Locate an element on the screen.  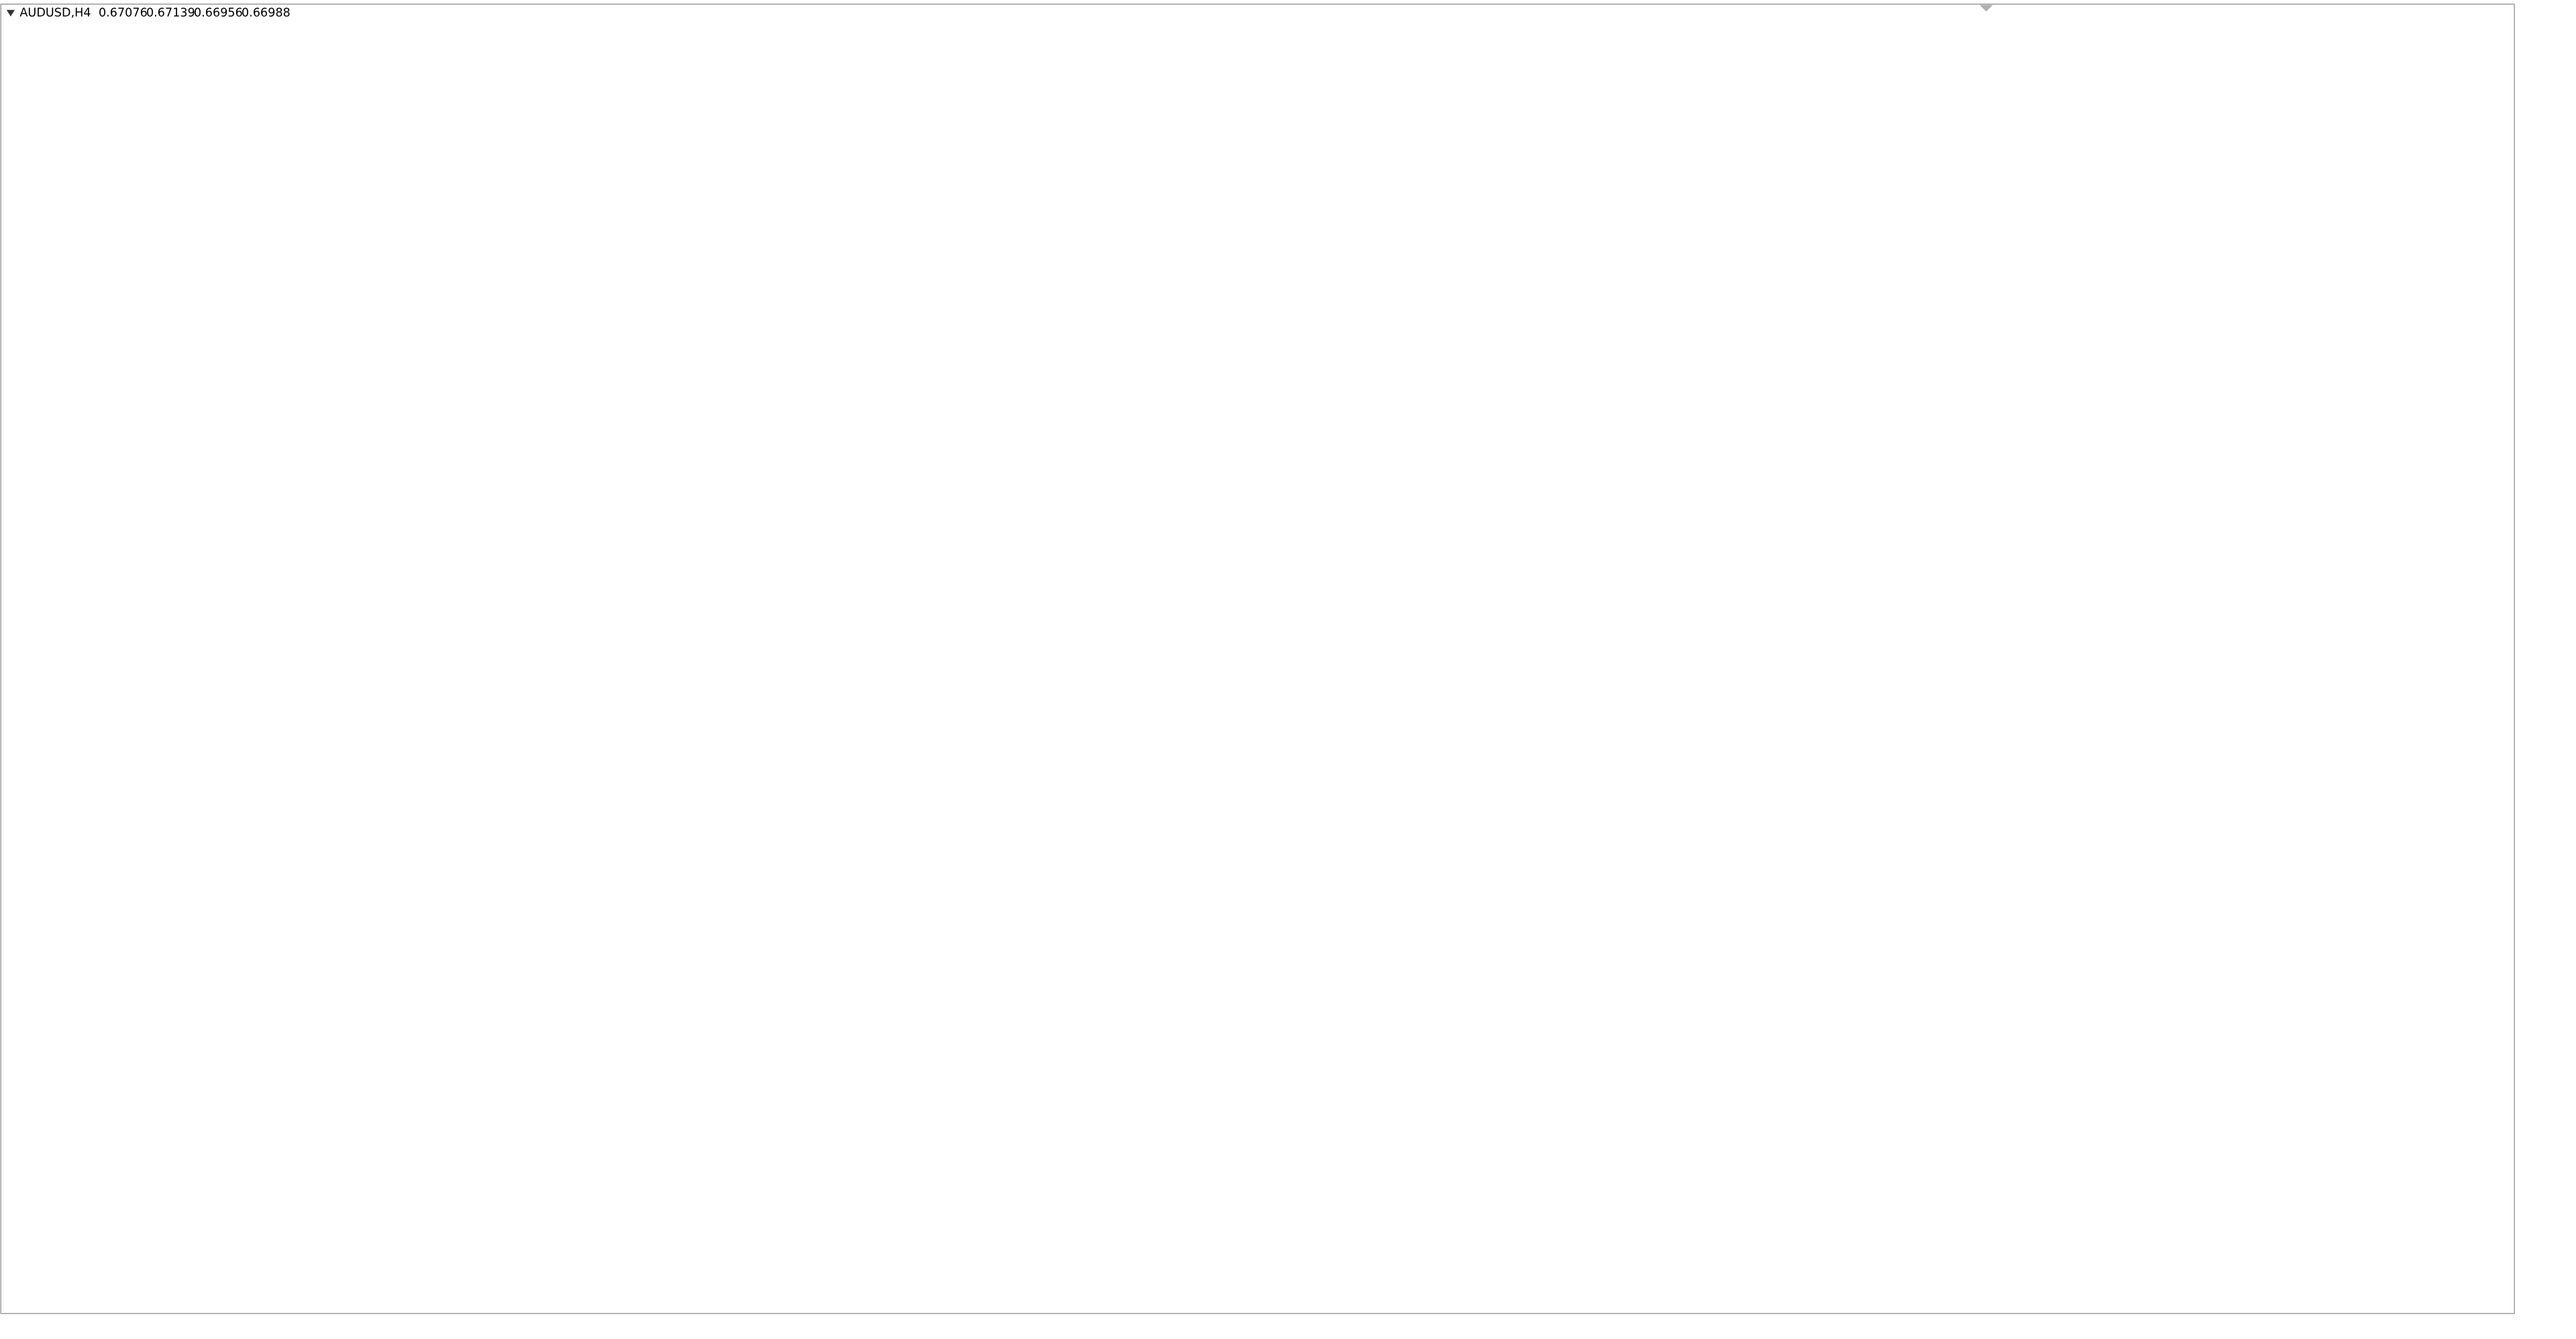
menu-triangle is located at coordinates (10, 13).